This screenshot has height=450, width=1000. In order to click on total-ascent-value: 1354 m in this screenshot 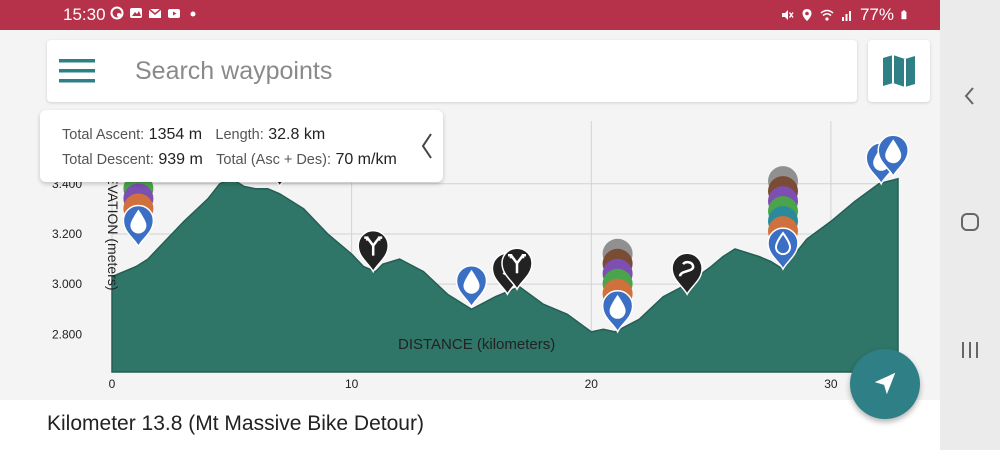, I will do `click(175, 134)`.